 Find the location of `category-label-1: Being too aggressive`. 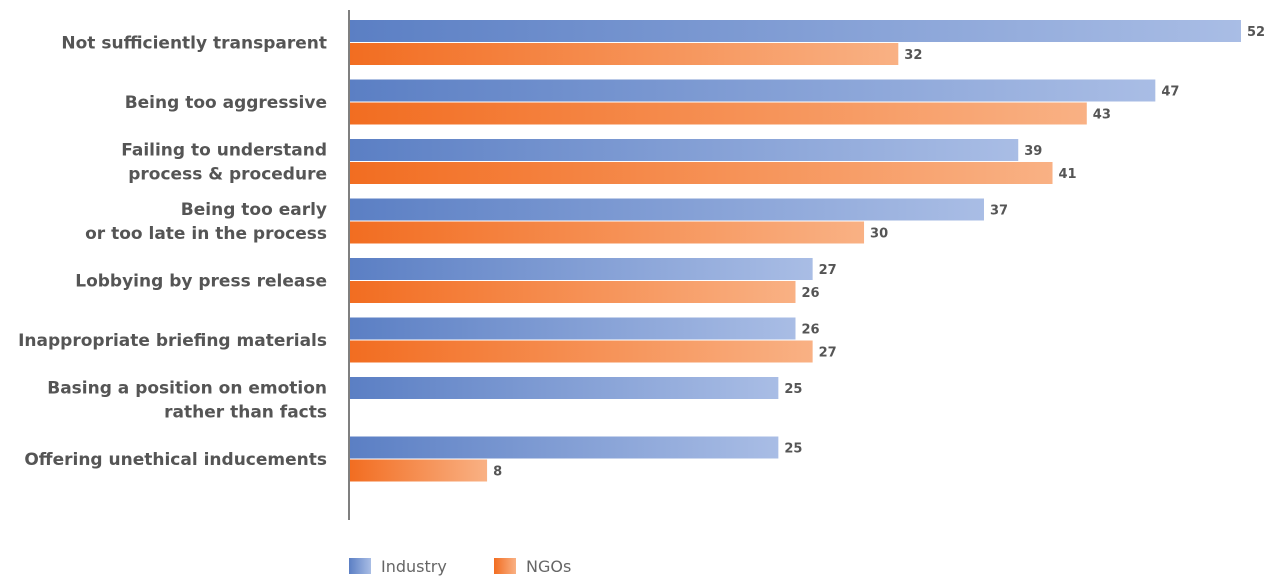

category-label-1: Being too aggressive is located at coordinates (226, 103).